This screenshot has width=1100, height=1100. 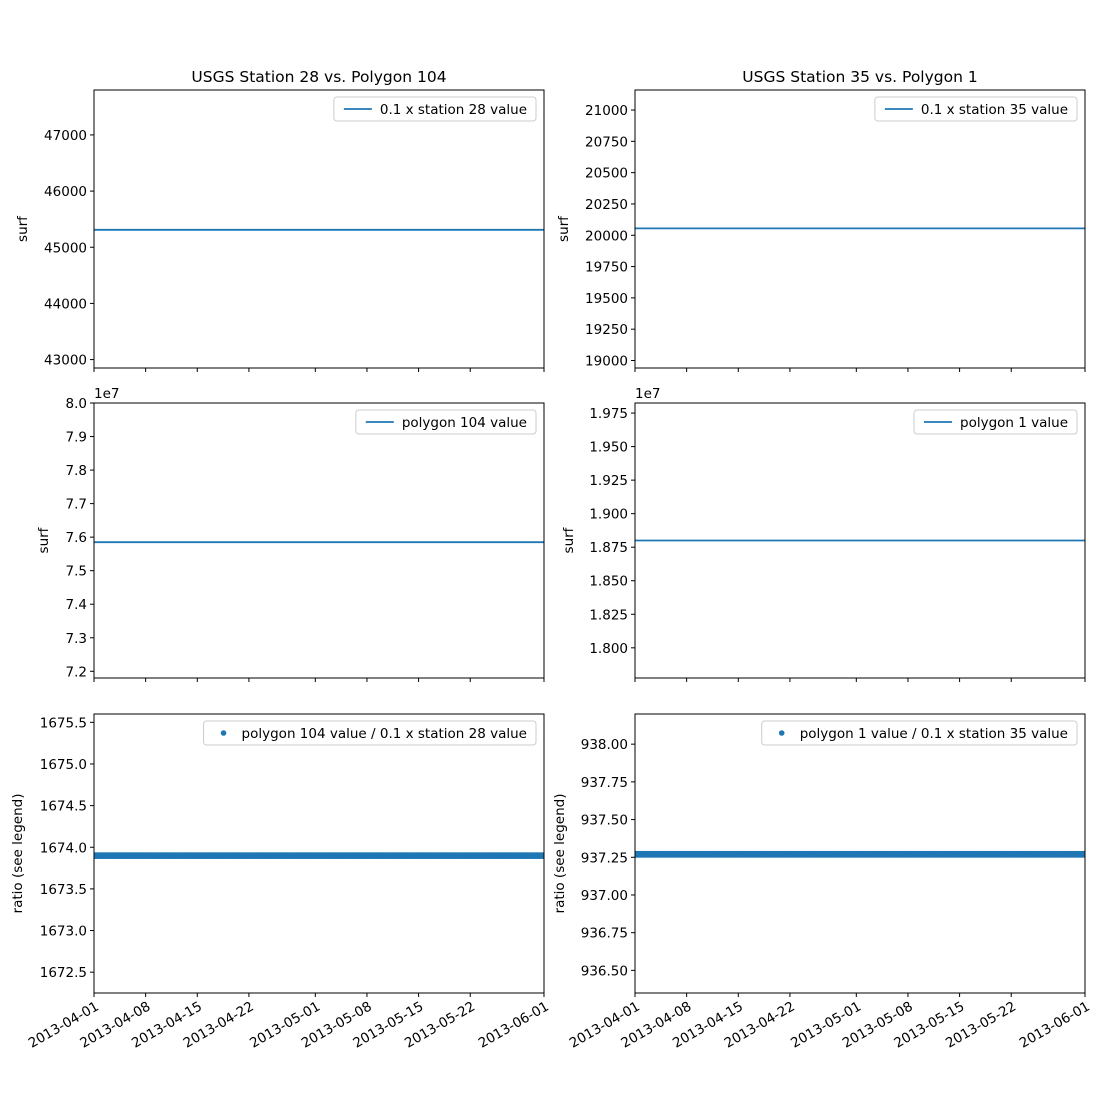 I want to click on y-tick-label: 937.00, so click(x=604, y=896).